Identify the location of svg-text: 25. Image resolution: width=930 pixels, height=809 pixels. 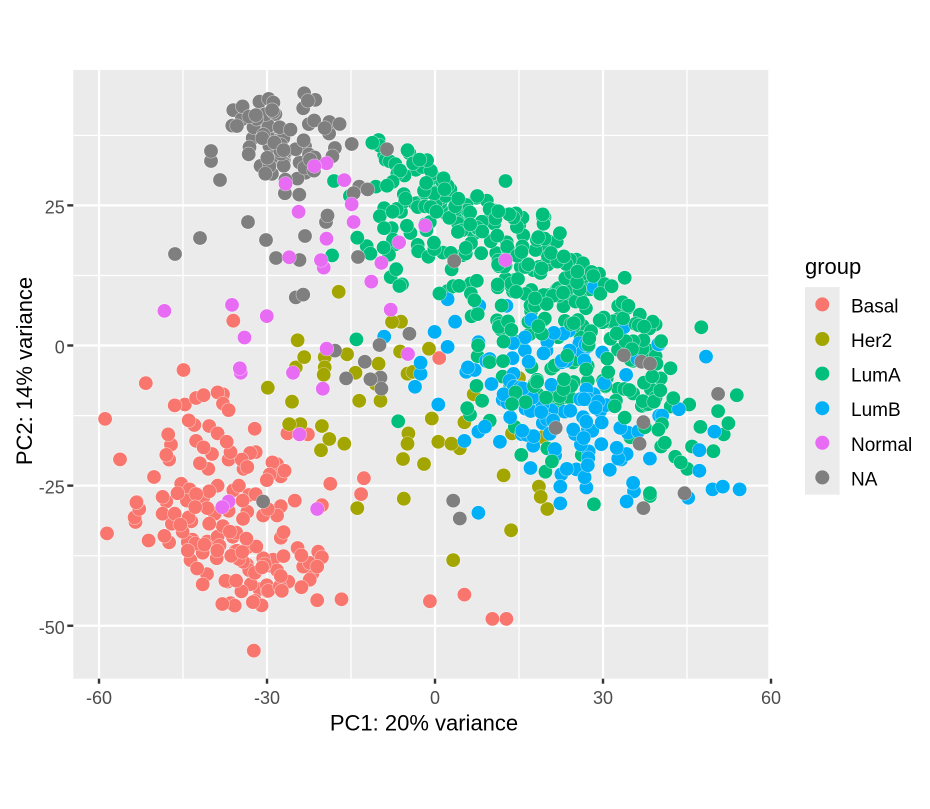
(55, 207).